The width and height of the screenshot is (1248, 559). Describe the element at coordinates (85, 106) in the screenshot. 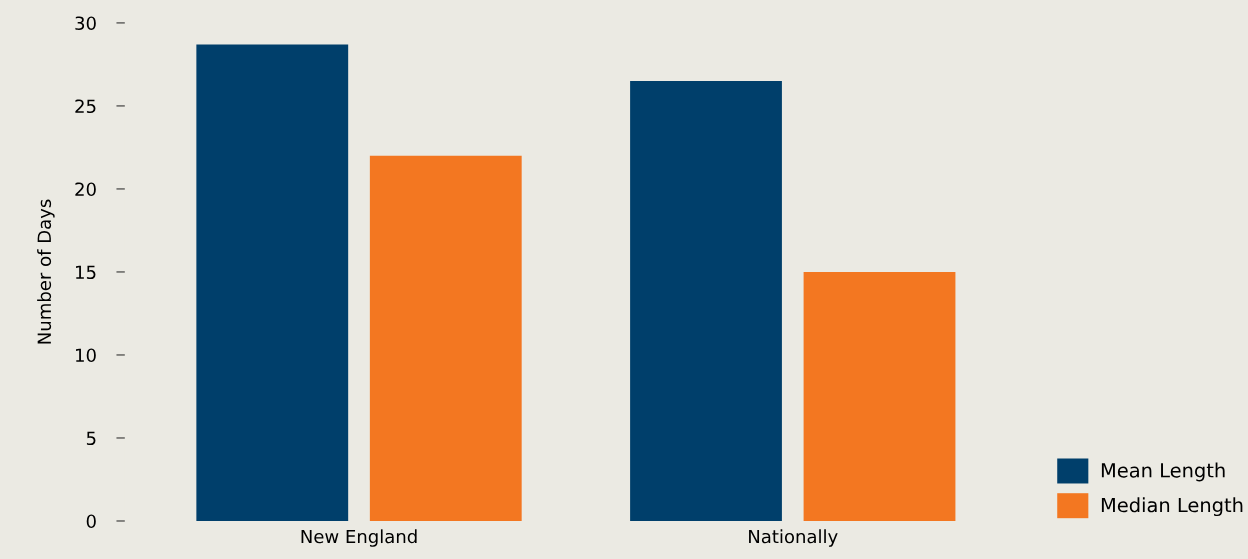

I see `y-tick-label: 25` at that location.